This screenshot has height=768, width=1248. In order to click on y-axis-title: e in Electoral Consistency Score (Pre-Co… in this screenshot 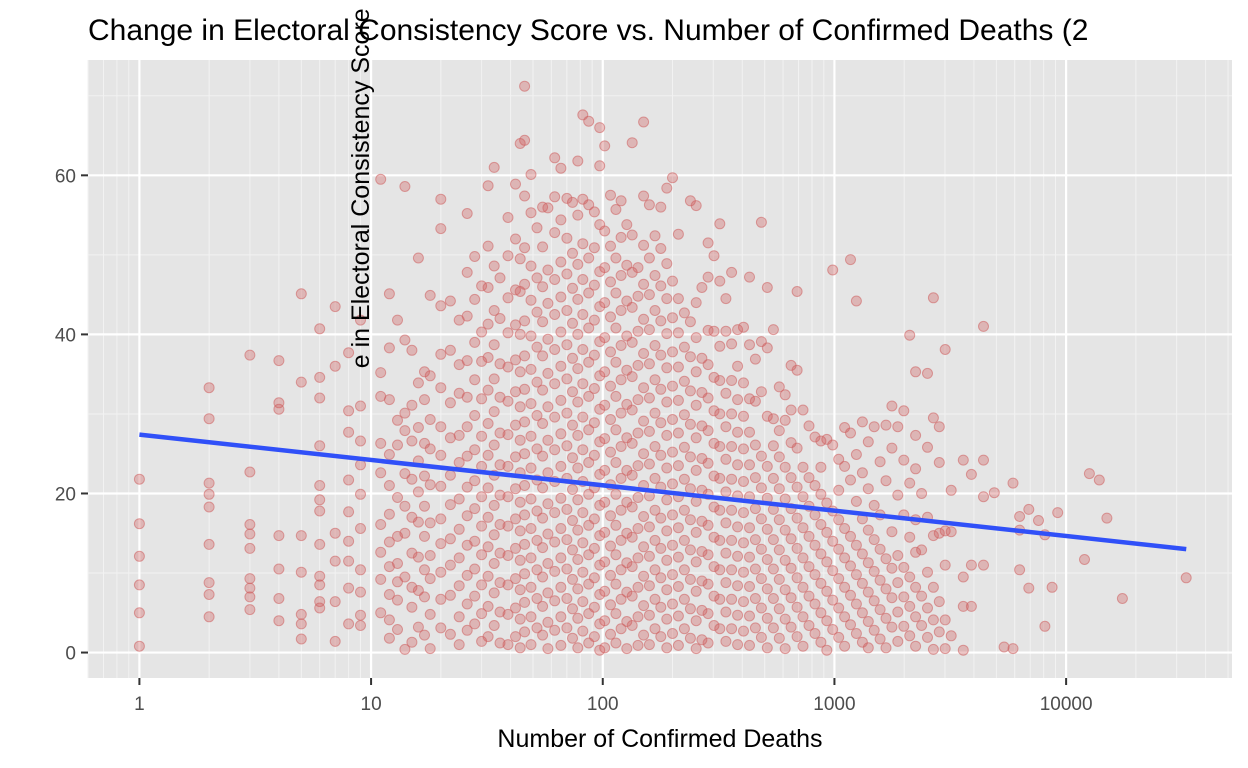, I will do `click(361, 184)`.